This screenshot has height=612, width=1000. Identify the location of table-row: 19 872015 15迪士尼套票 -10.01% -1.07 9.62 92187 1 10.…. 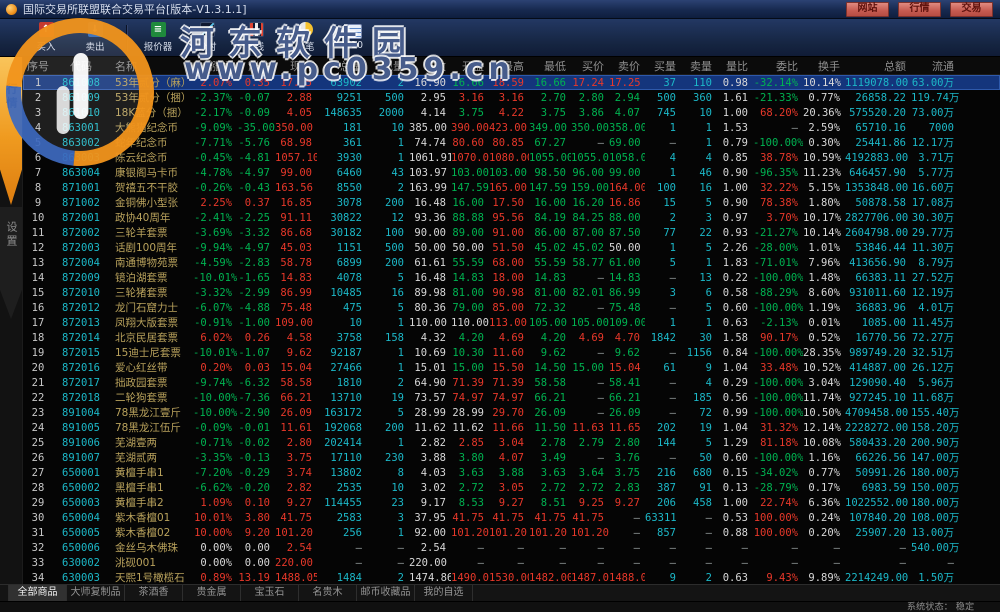
(511, 352).